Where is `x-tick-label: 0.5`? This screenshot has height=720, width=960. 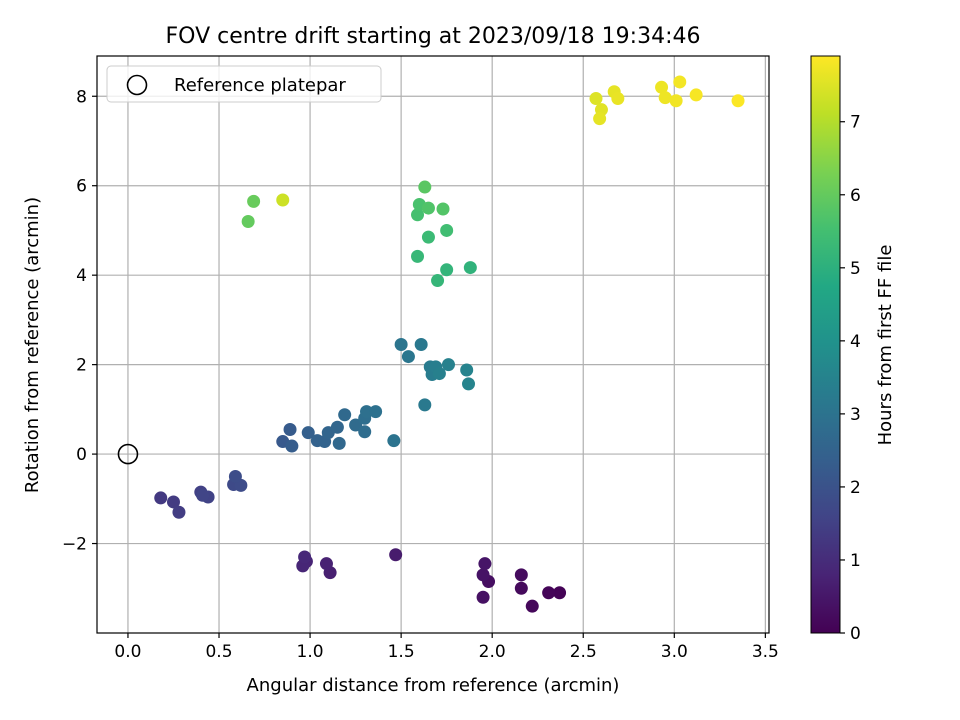
x-tick-label: 0.5 is located at coordinates (218, 652).